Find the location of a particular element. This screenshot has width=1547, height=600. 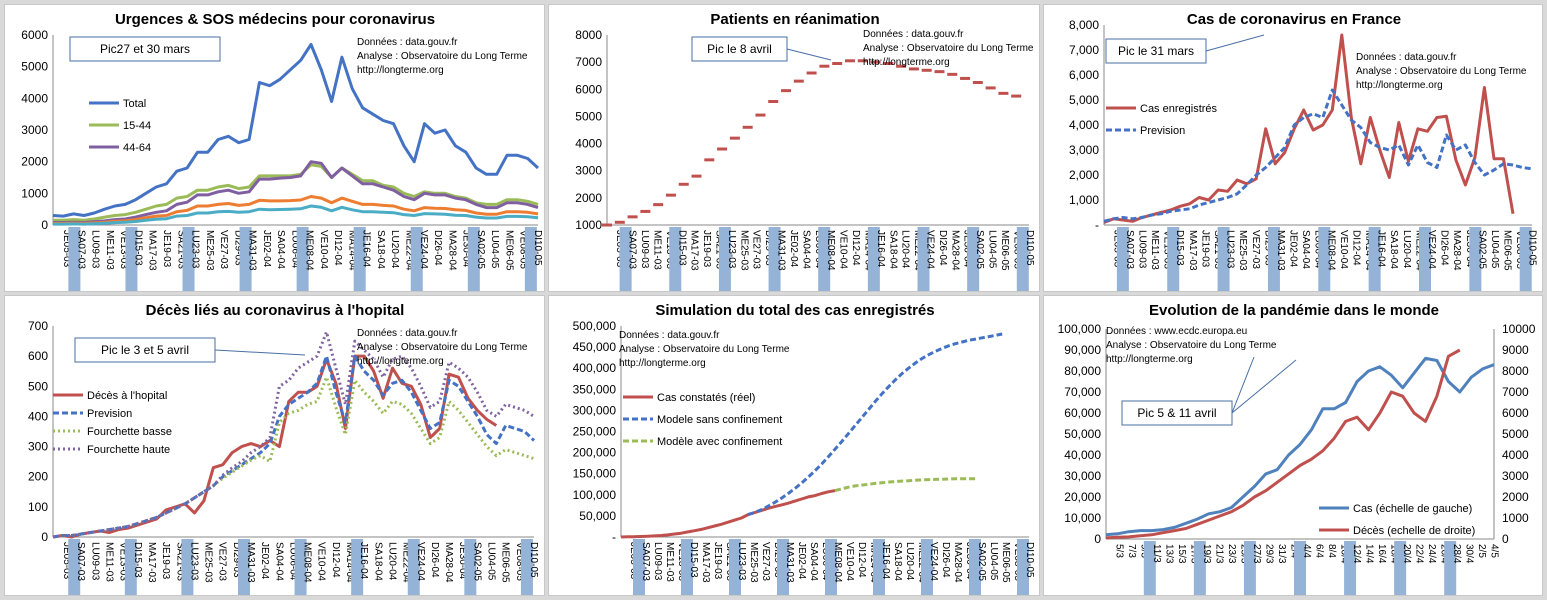

x-tick-label: 31/3 is located at coordinates (1281, 554).